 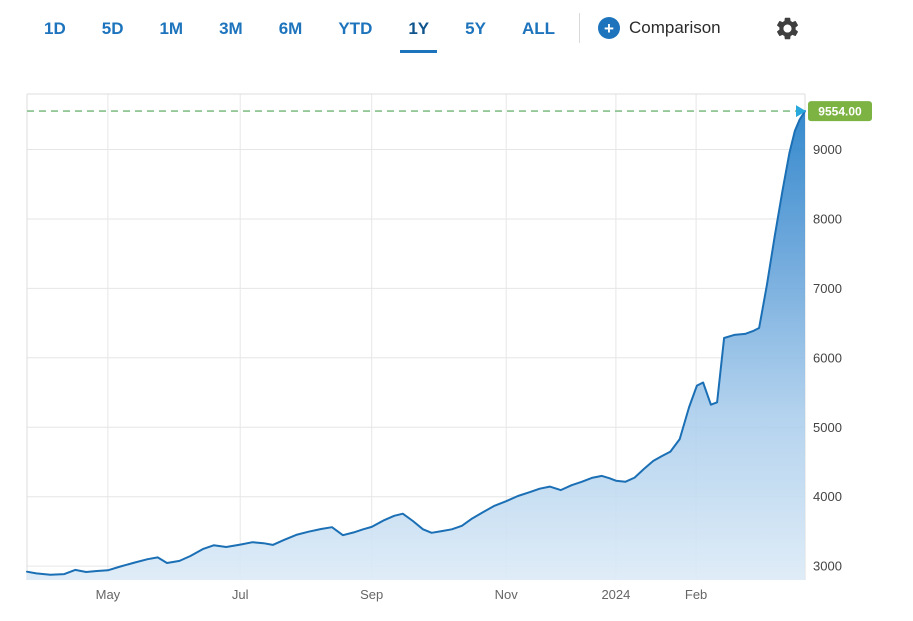 I want to click on range-button-1m: 1M, so click(x=171, y=28).